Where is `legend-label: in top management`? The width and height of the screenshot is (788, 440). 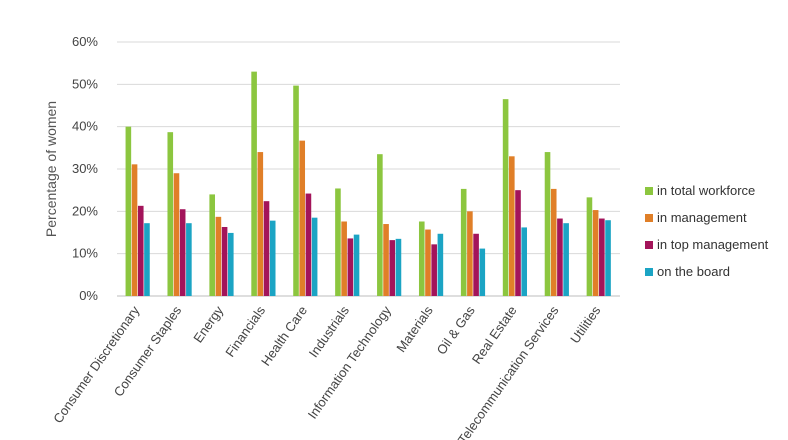 legend-label: in top management is located at coordinates (713, 244).